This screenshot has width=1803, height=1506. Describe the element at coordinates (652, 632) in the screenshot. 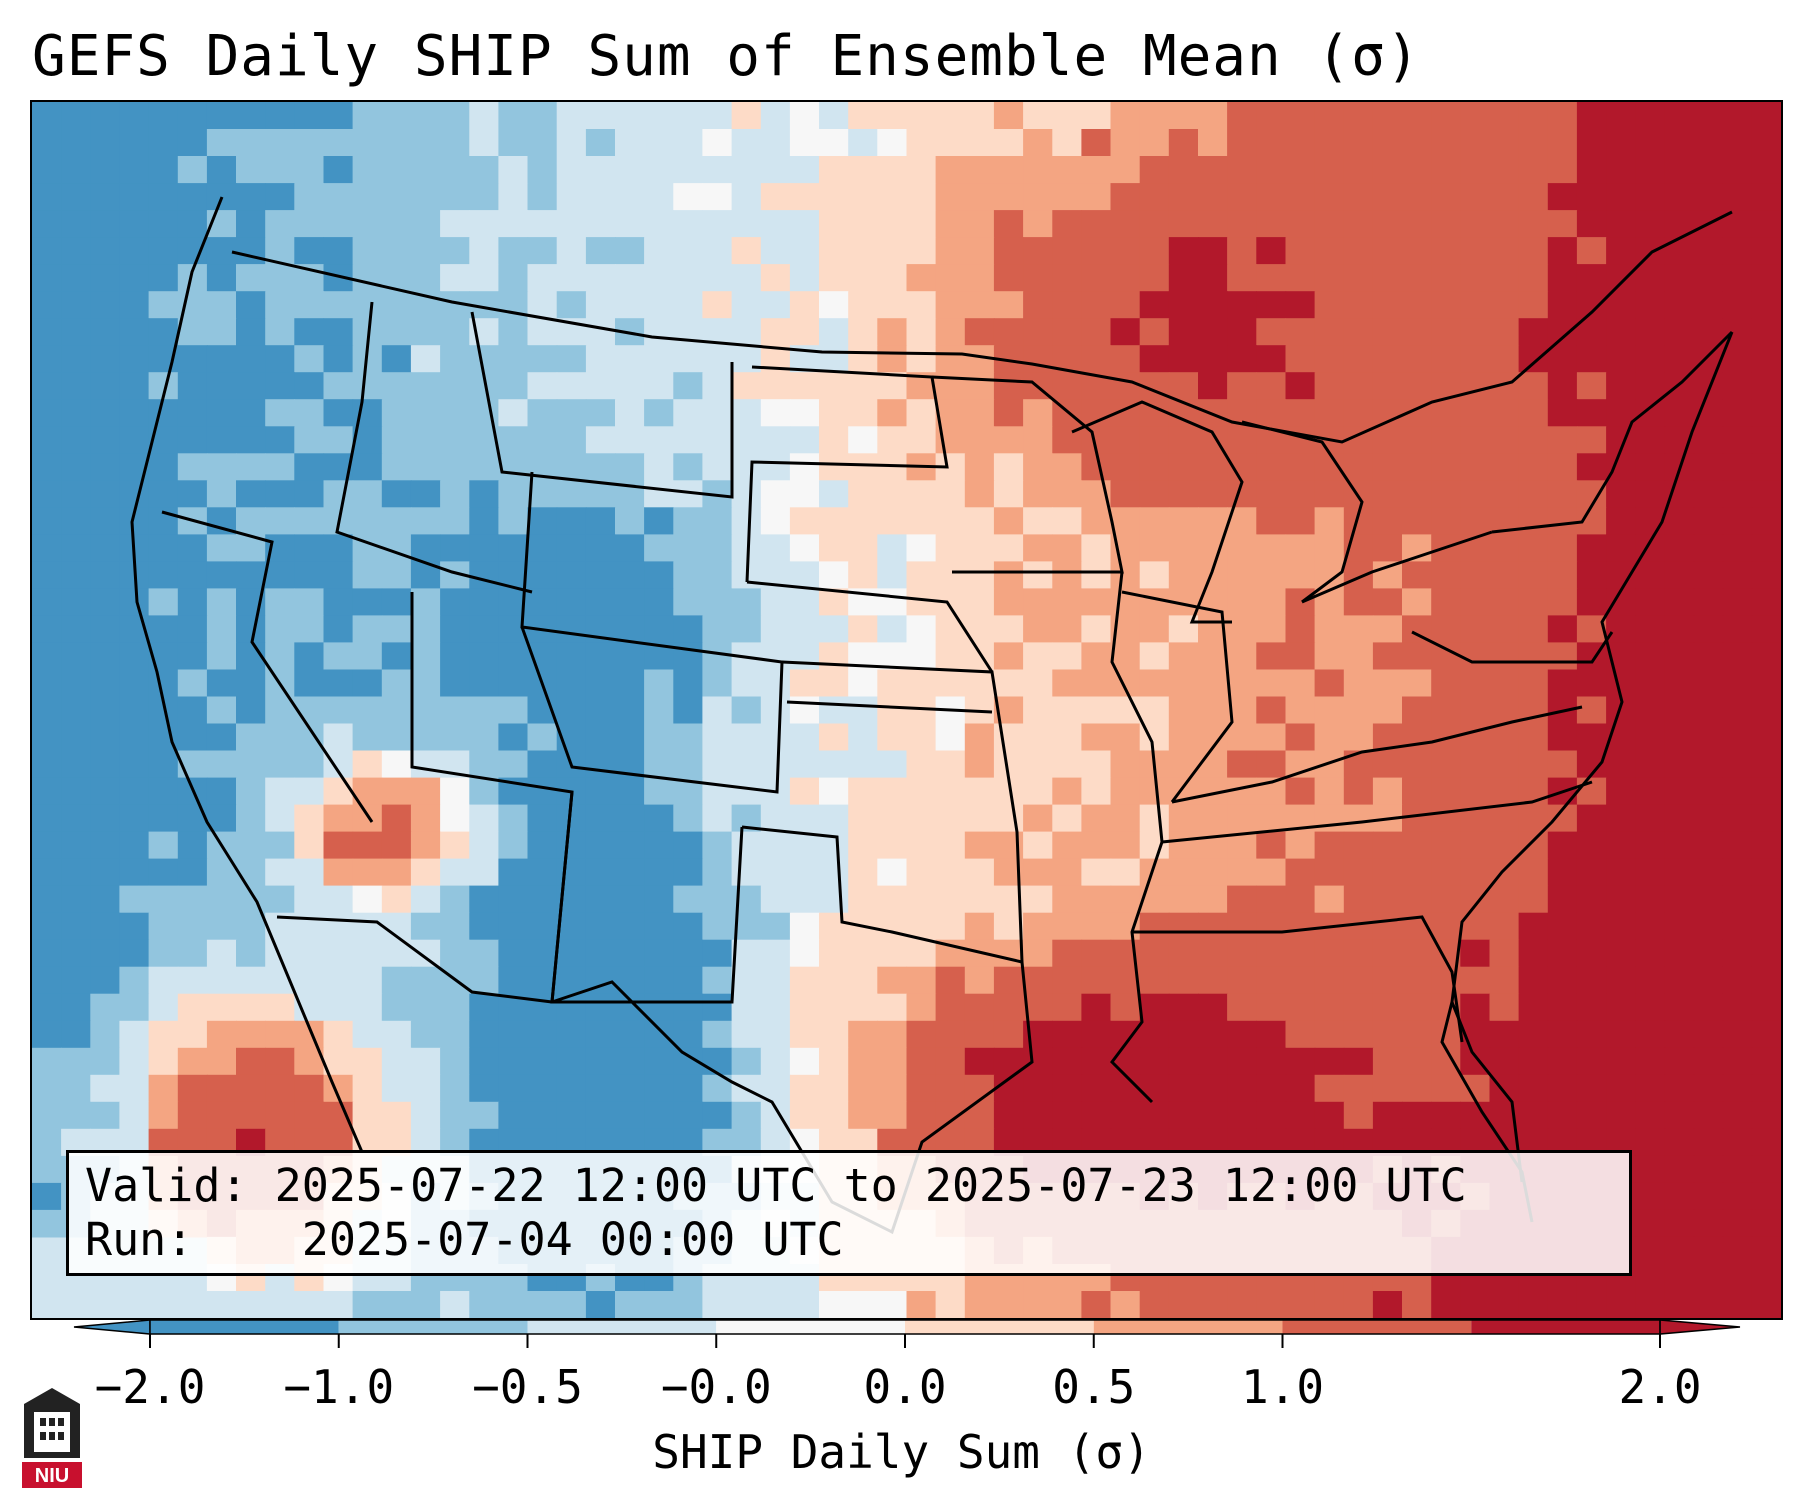

I see `wyoming-colorado` at that location.